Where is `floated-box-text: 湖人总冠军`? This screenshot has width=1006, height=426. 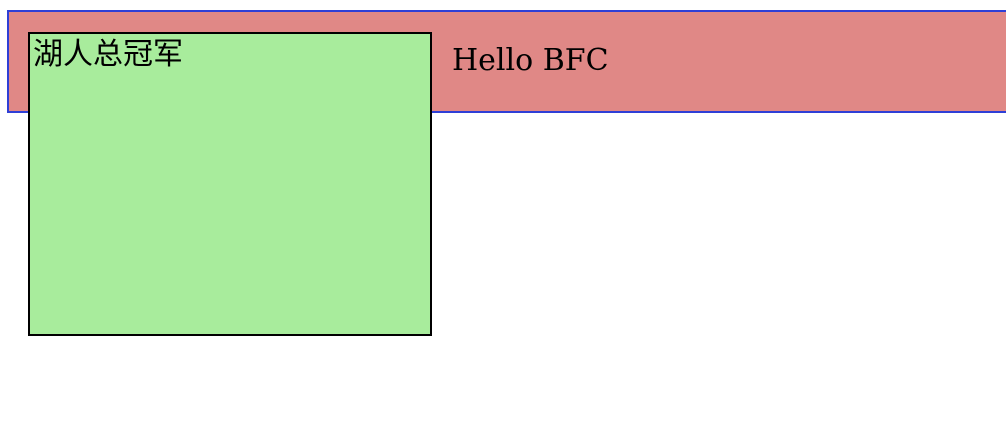 floated-box-text: 湖人总冠军 is located at coordinates (108, 54).